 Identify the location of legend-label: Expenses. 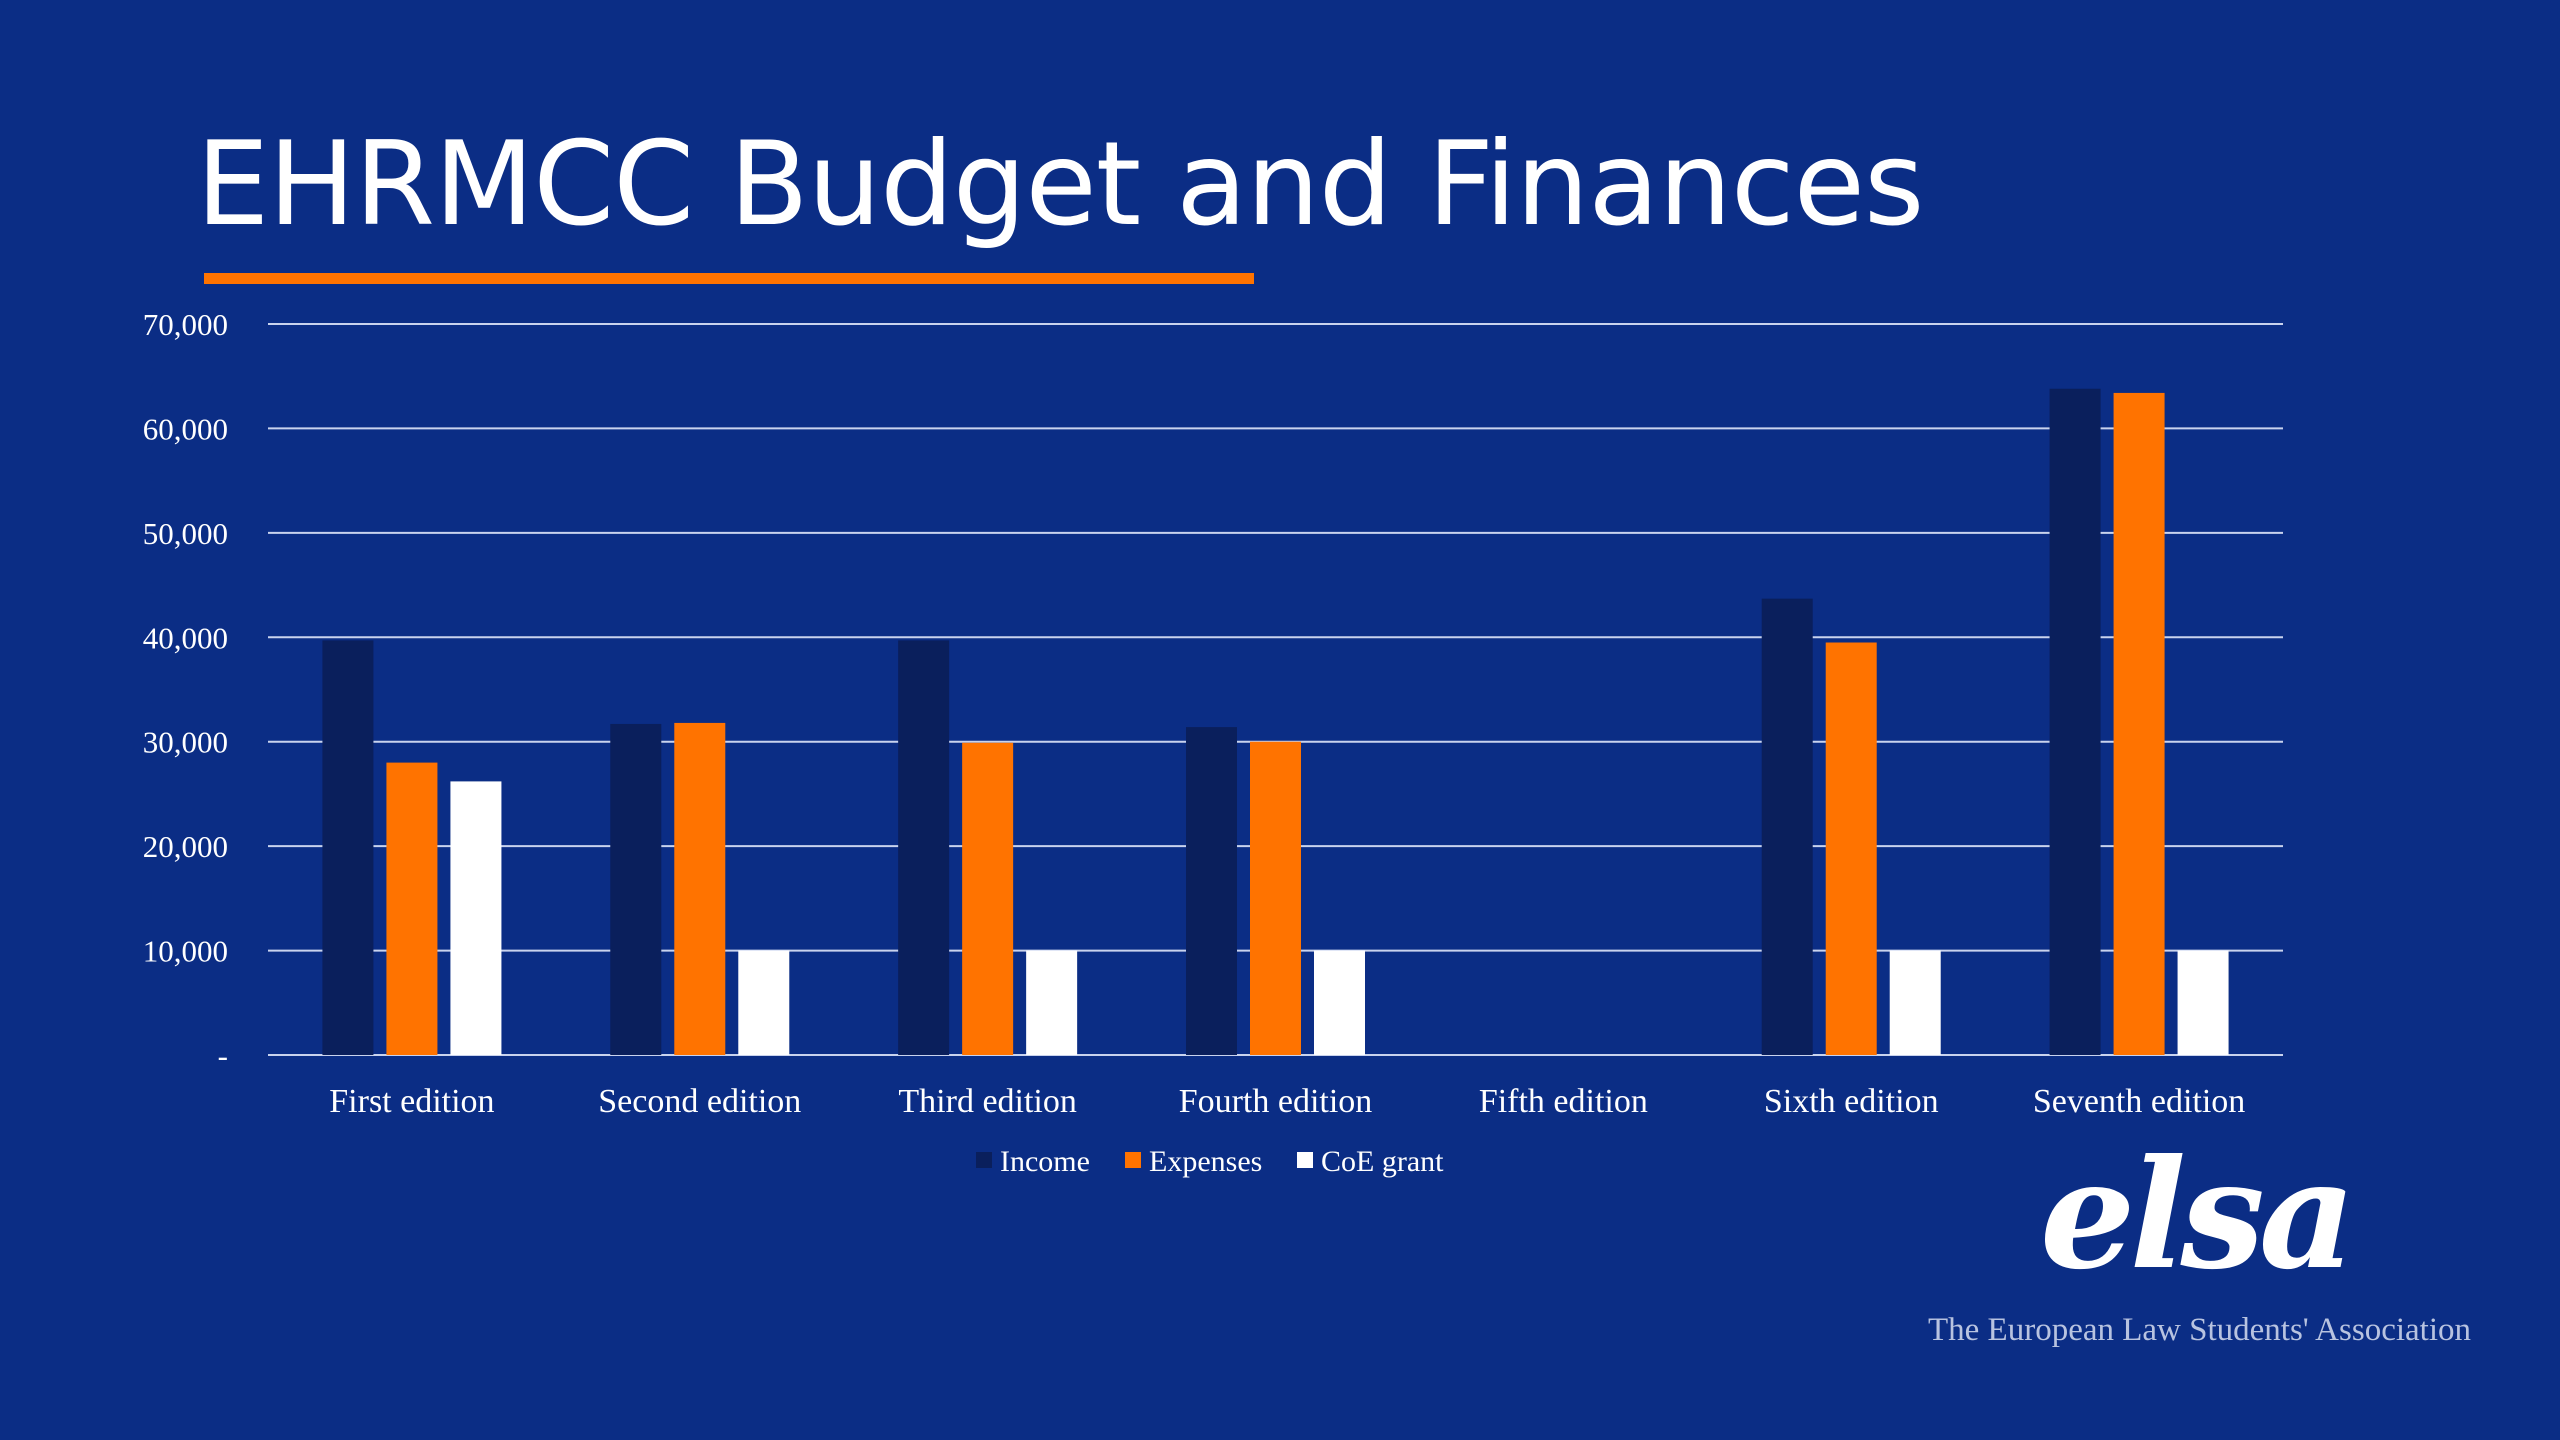
(1205, 1161).